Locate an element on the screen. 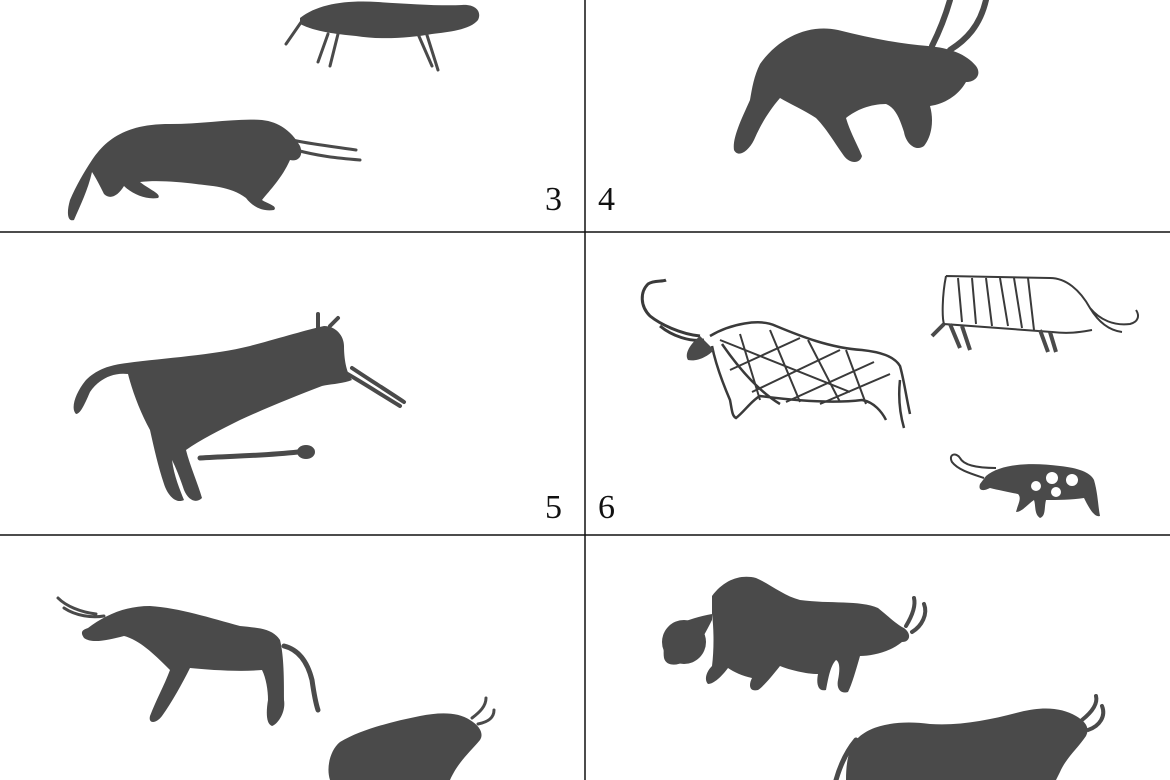 The image size is (1170, 780). panel-number-5: 5 is located at coordinates (553, 507).